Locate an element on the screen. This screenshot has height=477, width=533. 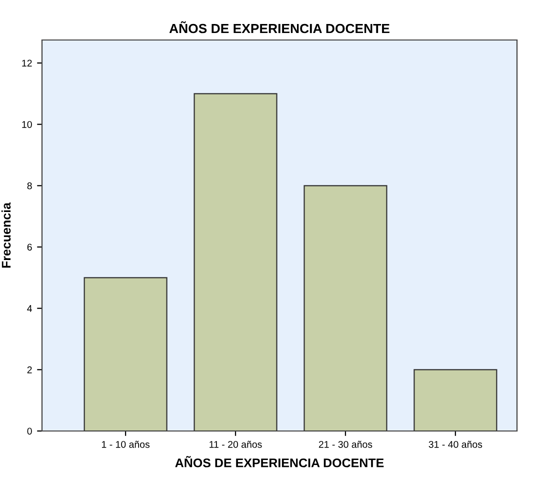
chart-title: AÑOS DE EXPERIENCIA DOCENTE is located at coordinates (279, 27).